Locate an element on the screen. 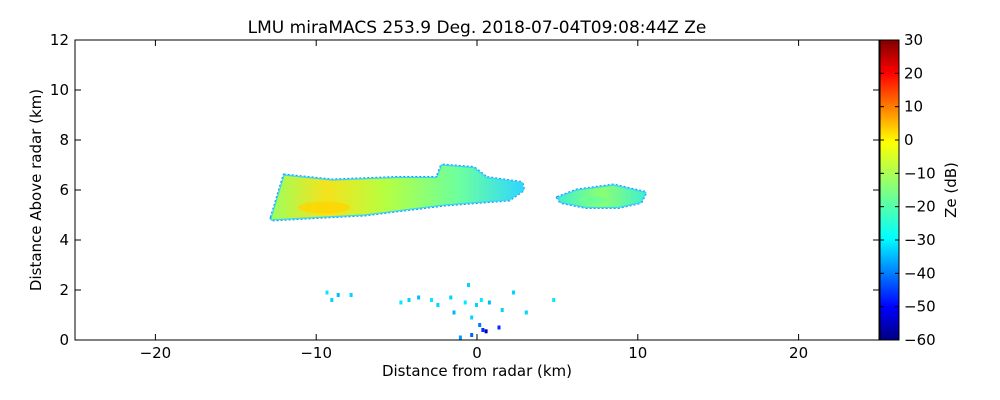  colorbar-tick-label: 10 is located at coordinates (913, 107).